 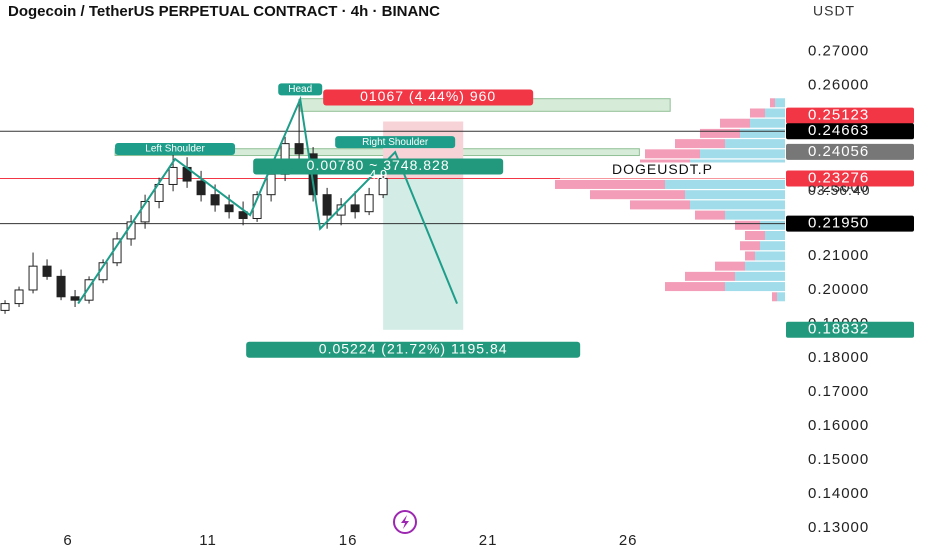 What do you see at coordinates (838, 51) in the screenshot?
I see `y-tick-label: 0.27000` at bounding box center [838, 51].